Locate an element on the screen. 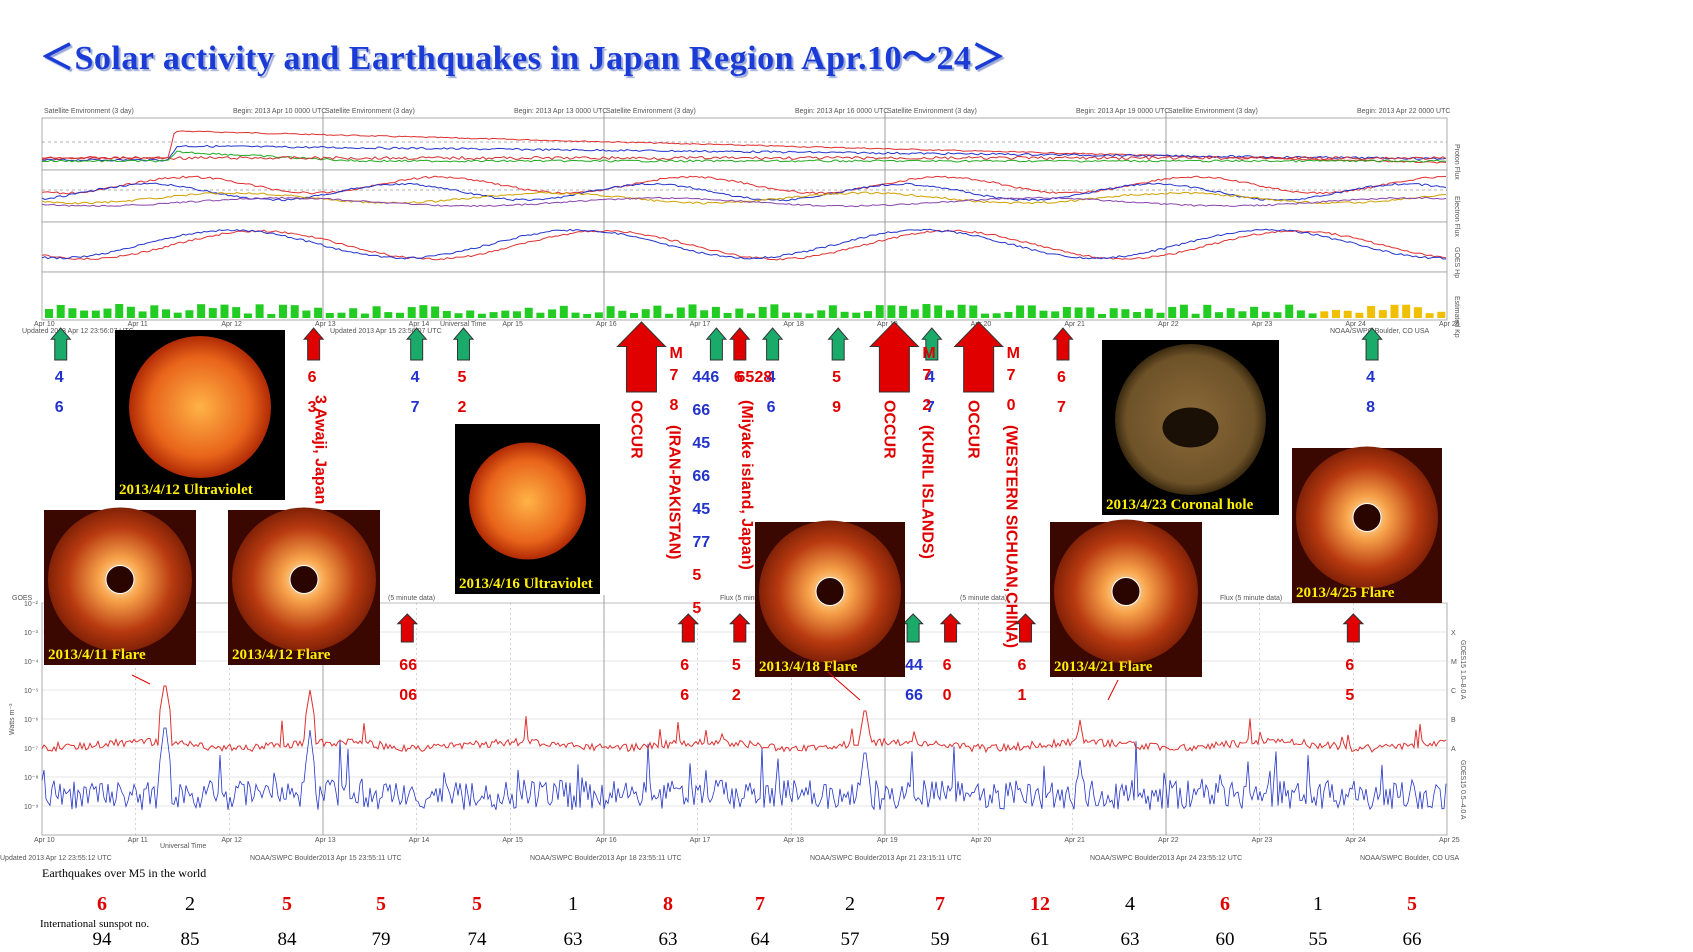  big-arrow-num: 0 is located at coordinates (1011, 405).